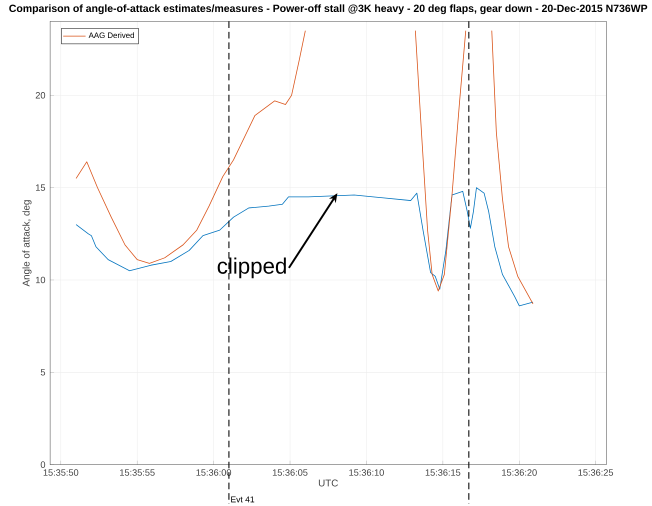 The height and width of the screenshot is (506, 652). Describe the element at coordinates (328, 483) in the screenshot. I see `x-axis-title: UTC` at that location.